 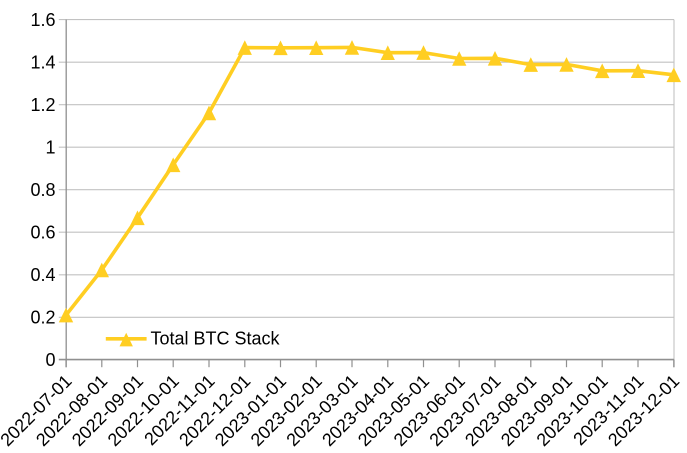 What do you see at coordinates (42, 62) in the screenshot?
I see `svg-text: 1.4` at bounding box center [42, 62].